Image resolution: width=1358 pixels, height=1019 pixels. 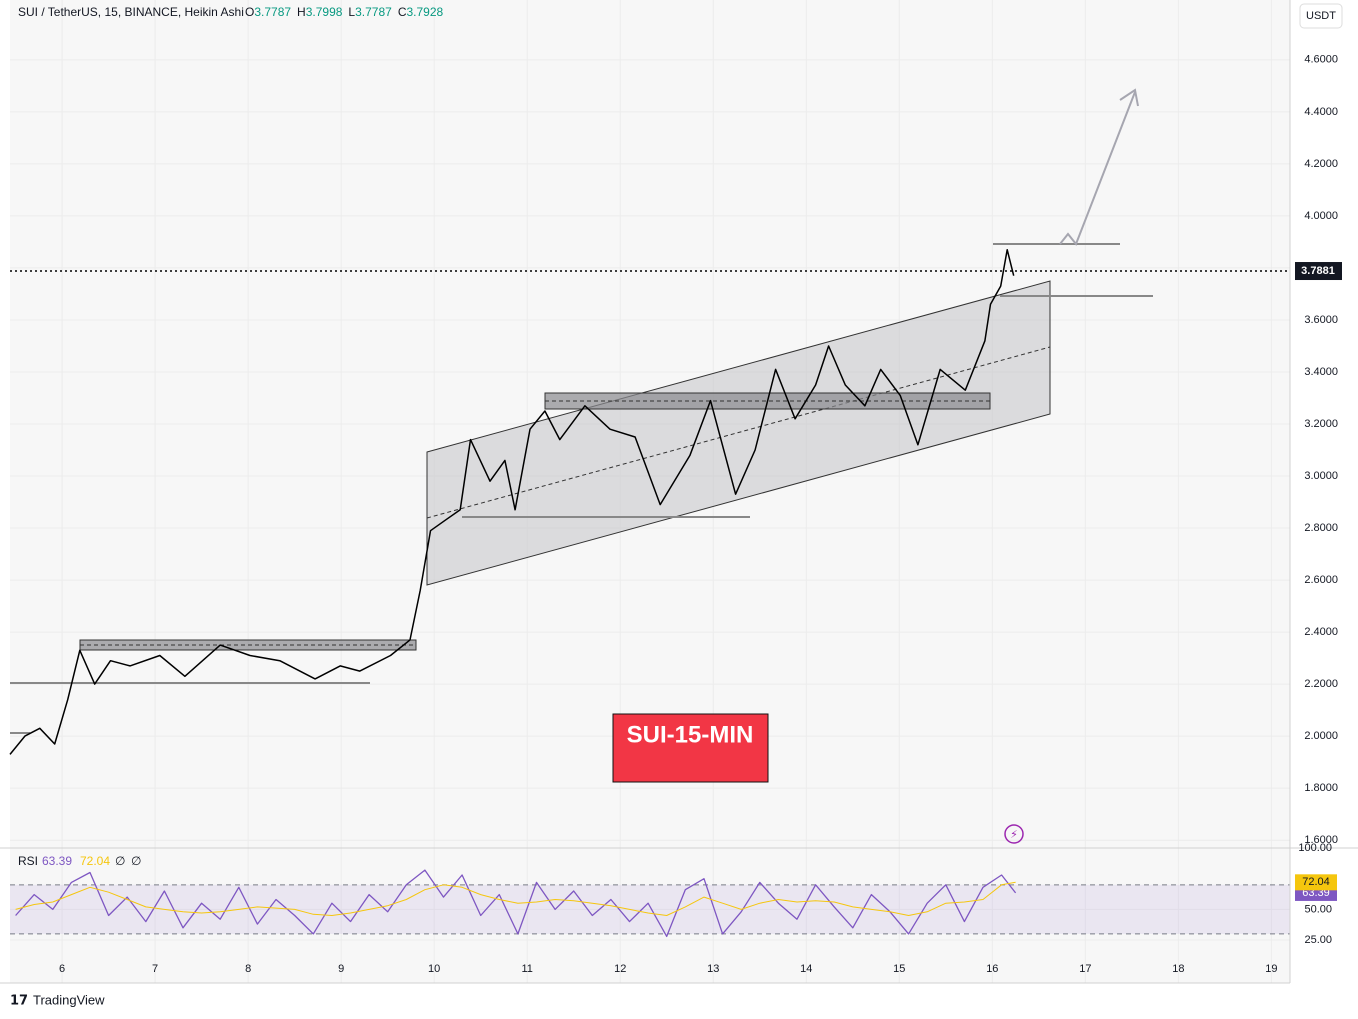 I want to click on ohlc-key: C, so click(x=402, y=12).